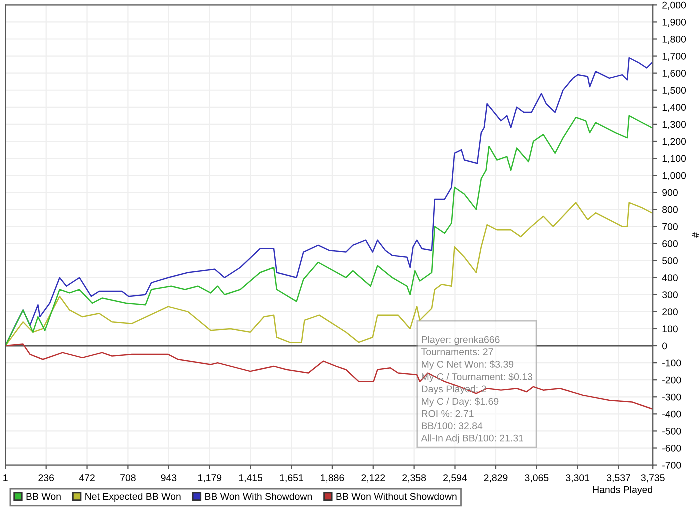 The image size is (700, 517). What do you see at coordinates (670, 278) in the screenshot?
I see `y-tick-label: 400` at bounding box center [670, 278].